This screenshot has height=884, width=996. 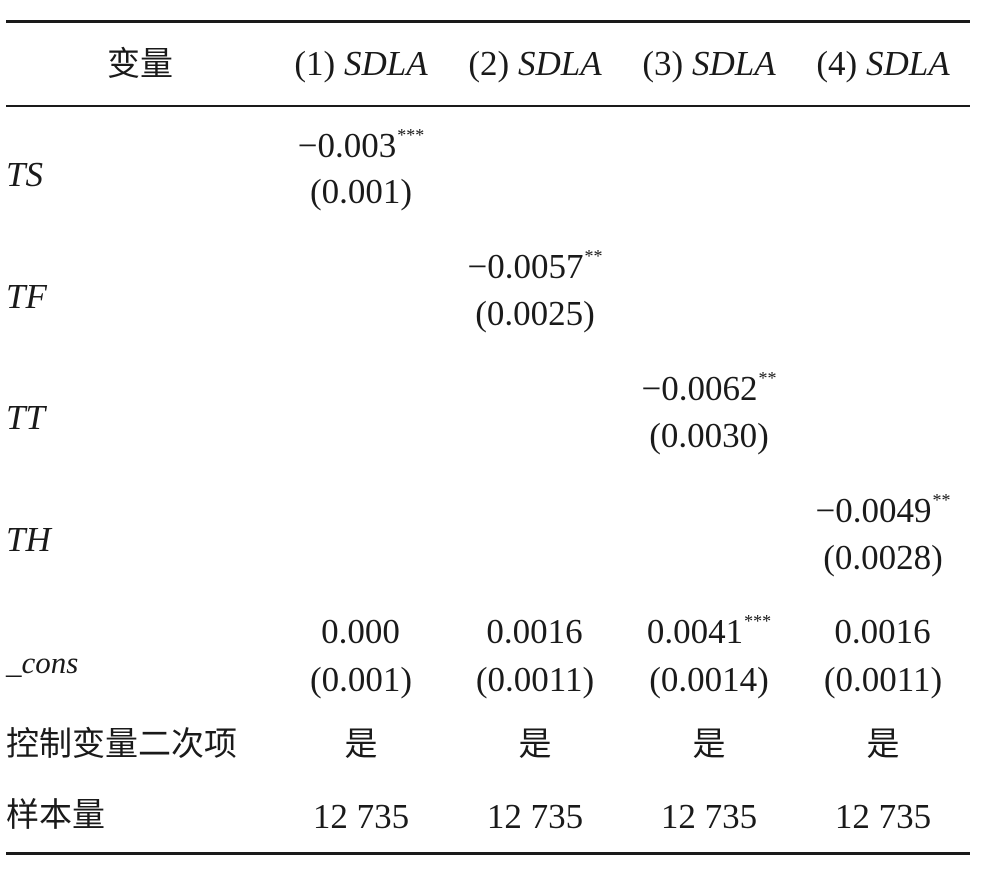 I want to click on cons-stars-3: ***, so click(x=758, y=621).